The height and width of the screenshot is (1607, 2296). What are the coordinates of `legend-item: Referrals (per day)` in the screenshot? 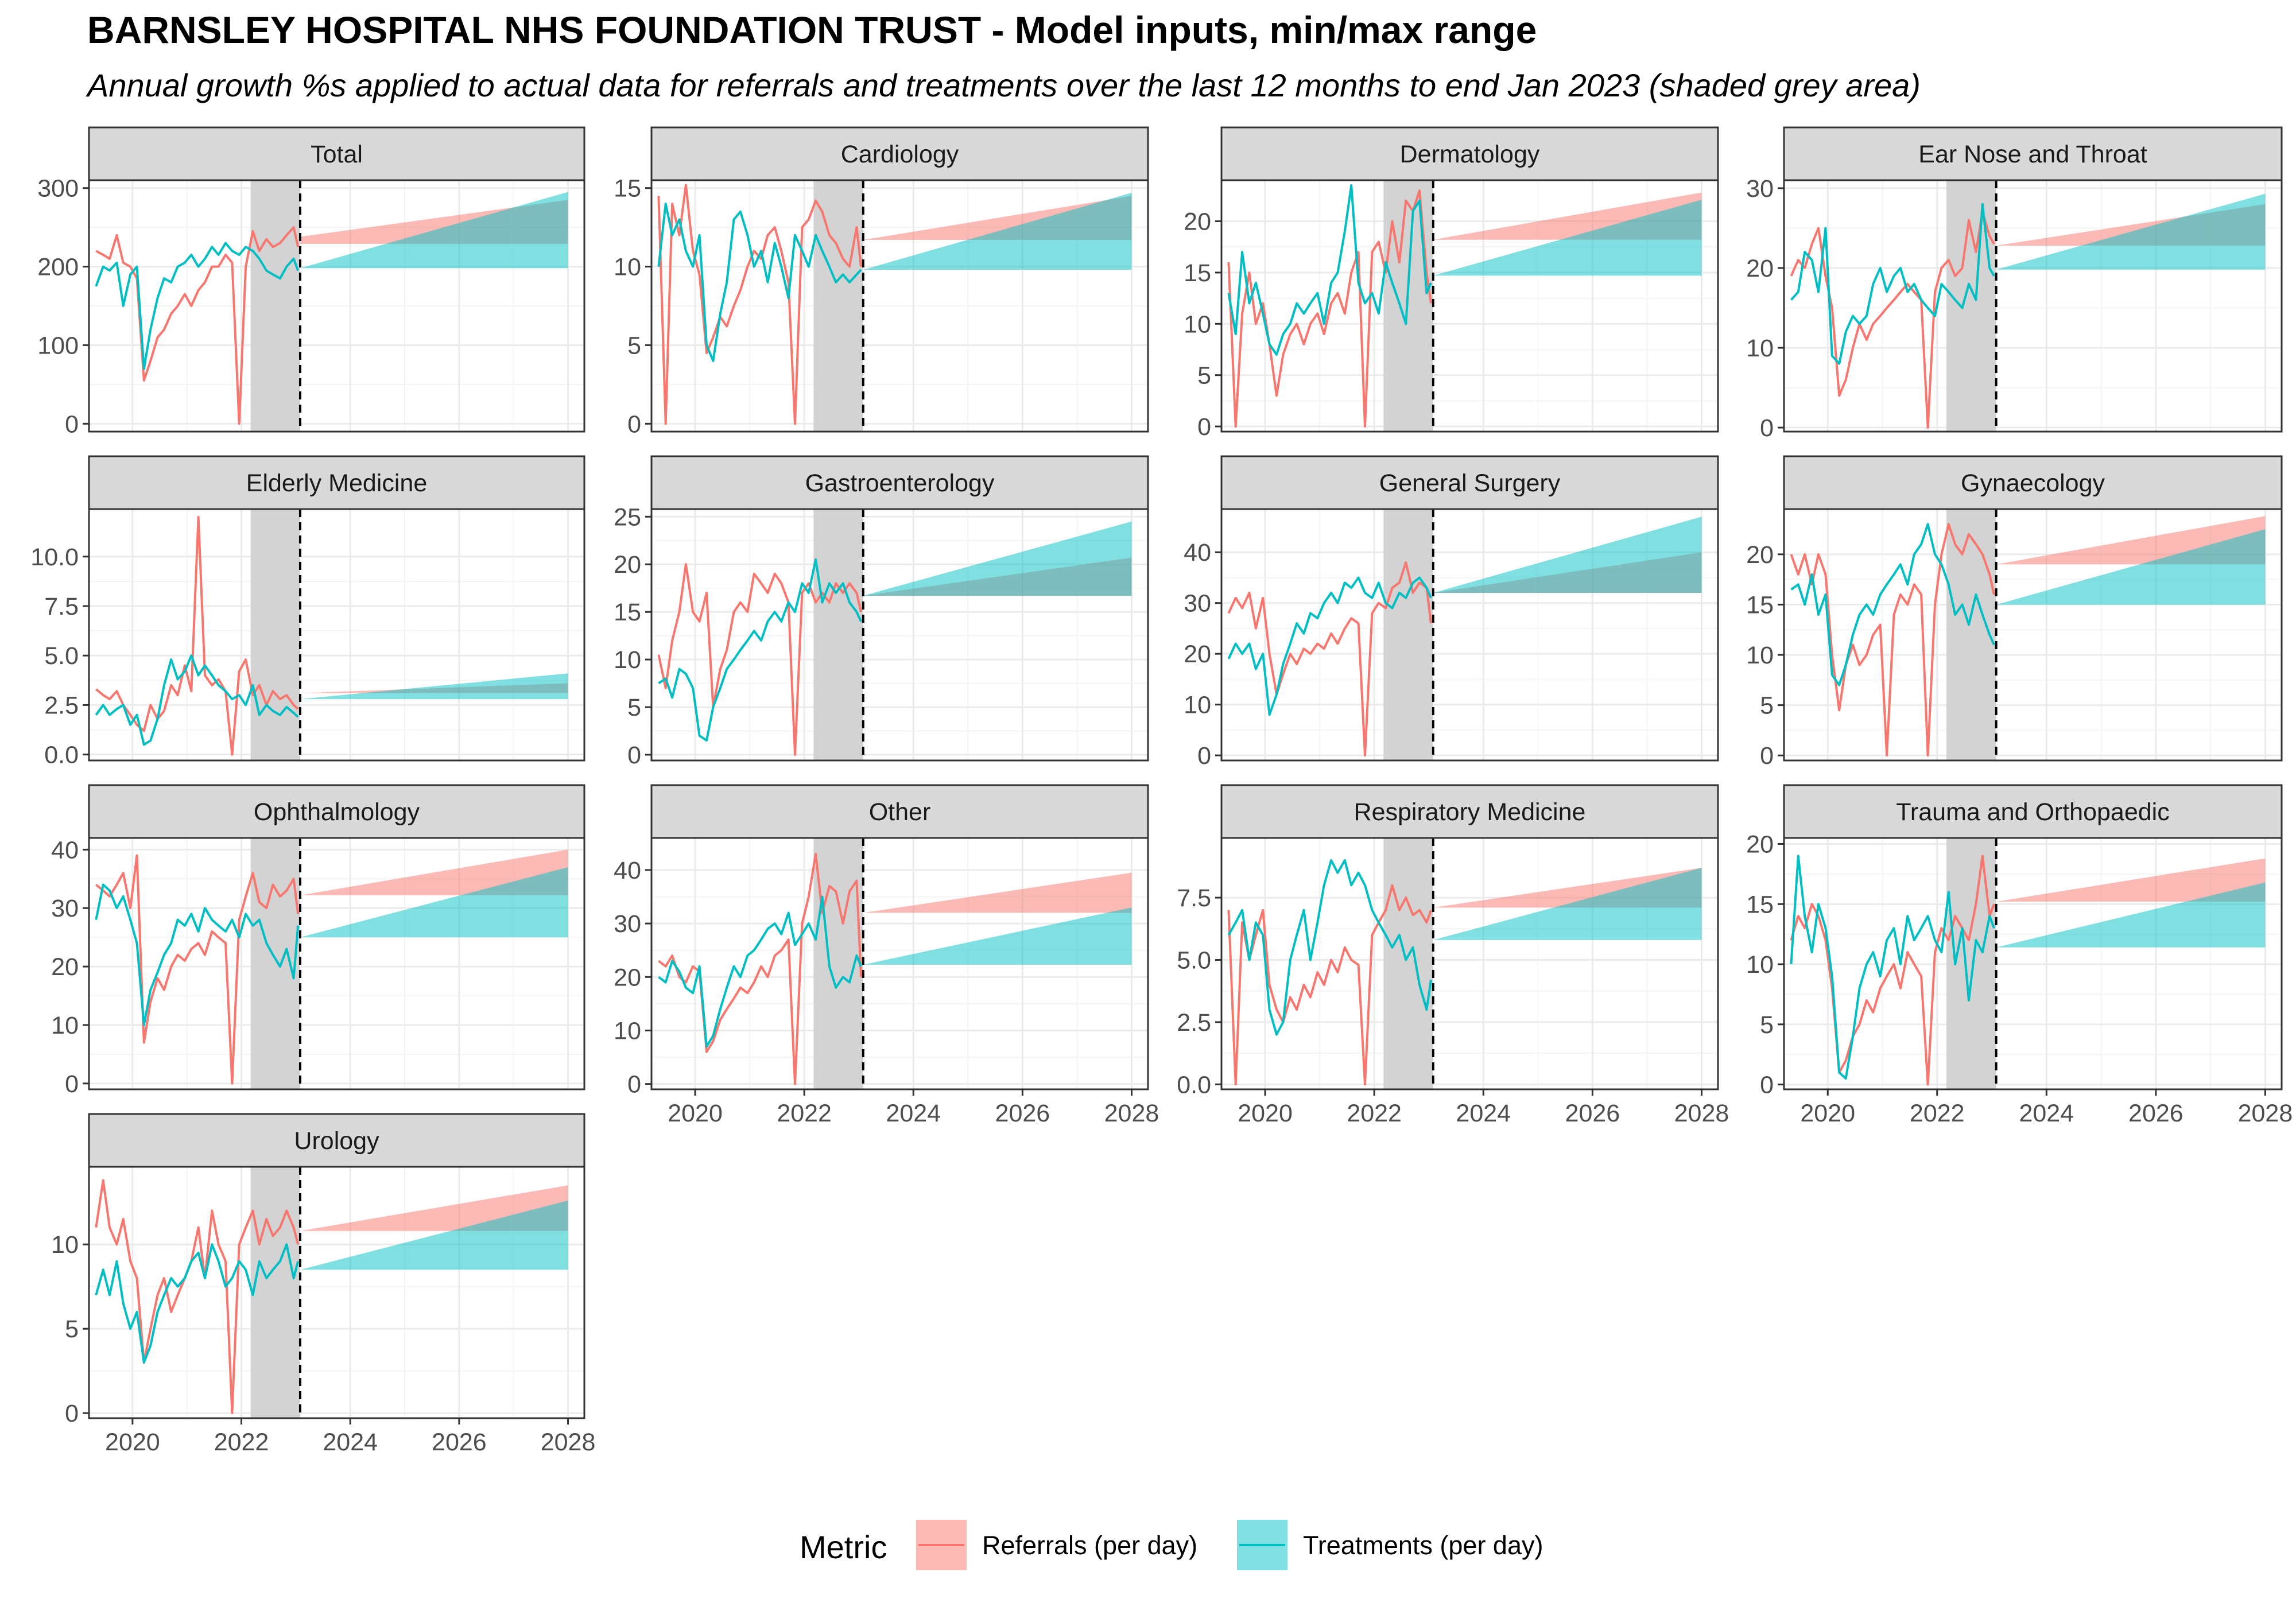 It's located at (1056, 1545).